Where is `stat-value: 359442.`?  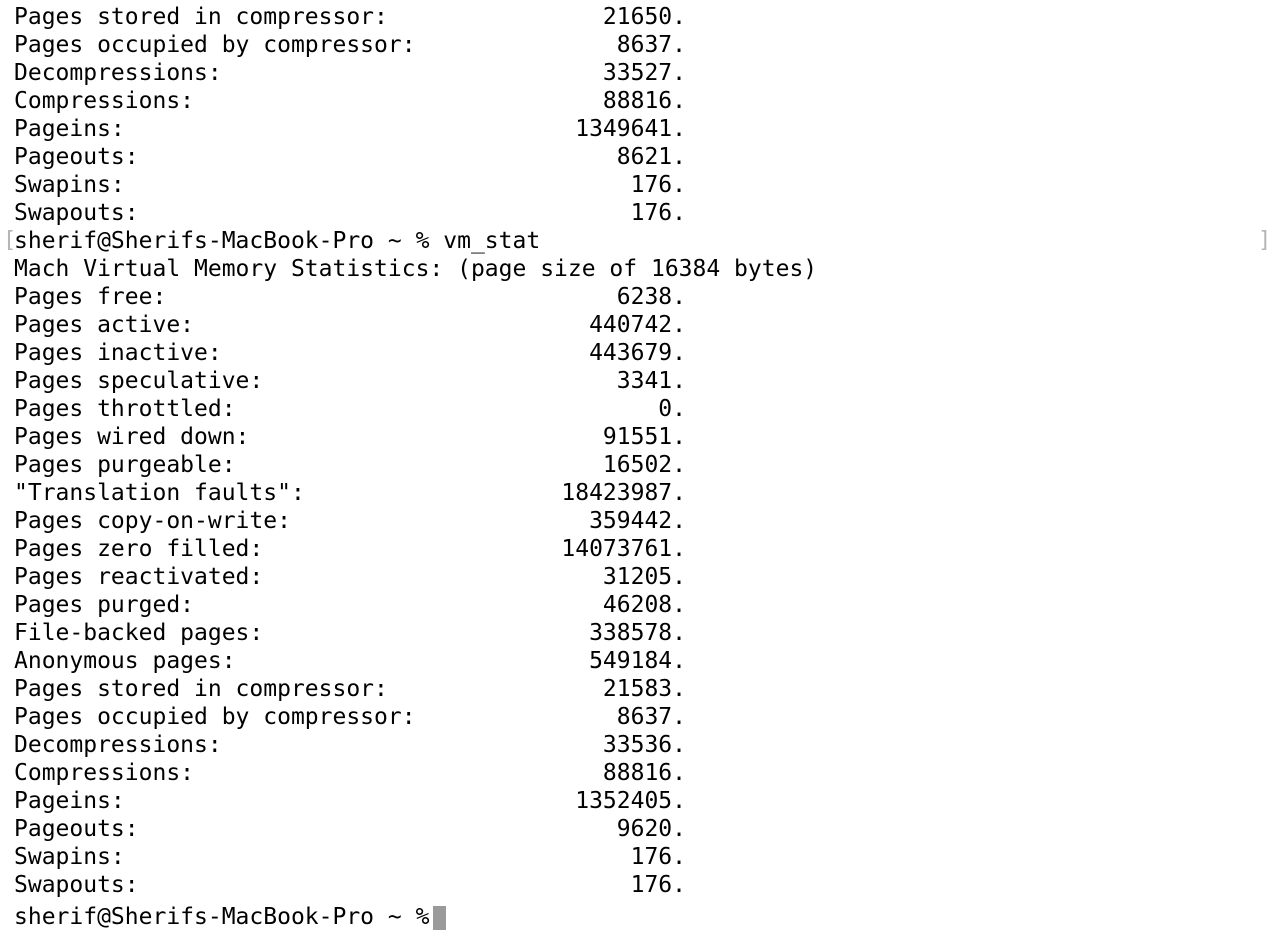
stat-value: 359442. is located at coordinates (637, 521).